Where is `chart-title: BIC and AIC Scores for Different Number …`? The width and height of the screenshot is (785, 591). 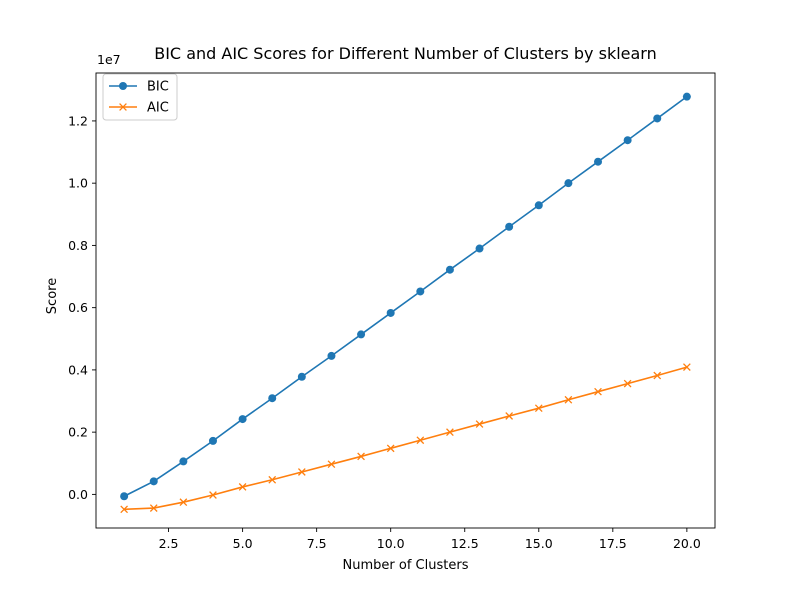 chart-title: BIC and AIC Scores for Different Number … is located at coordinates (405, 53).